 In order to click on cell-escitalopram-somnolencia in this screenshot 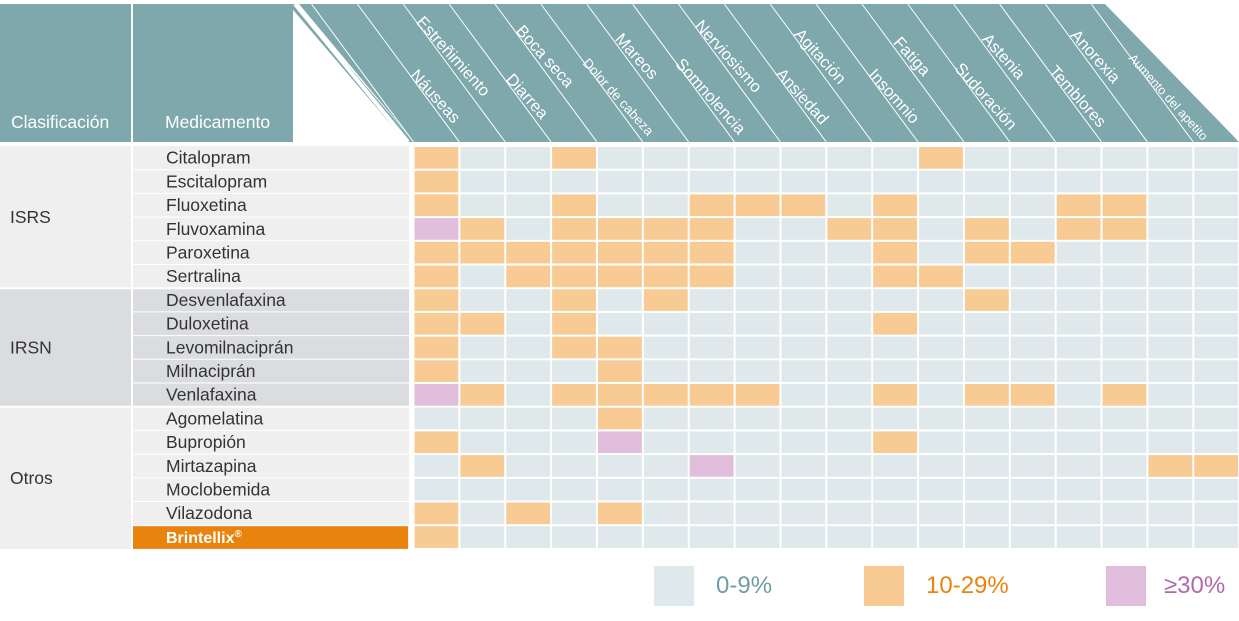, I will do `click(711, 181)`.